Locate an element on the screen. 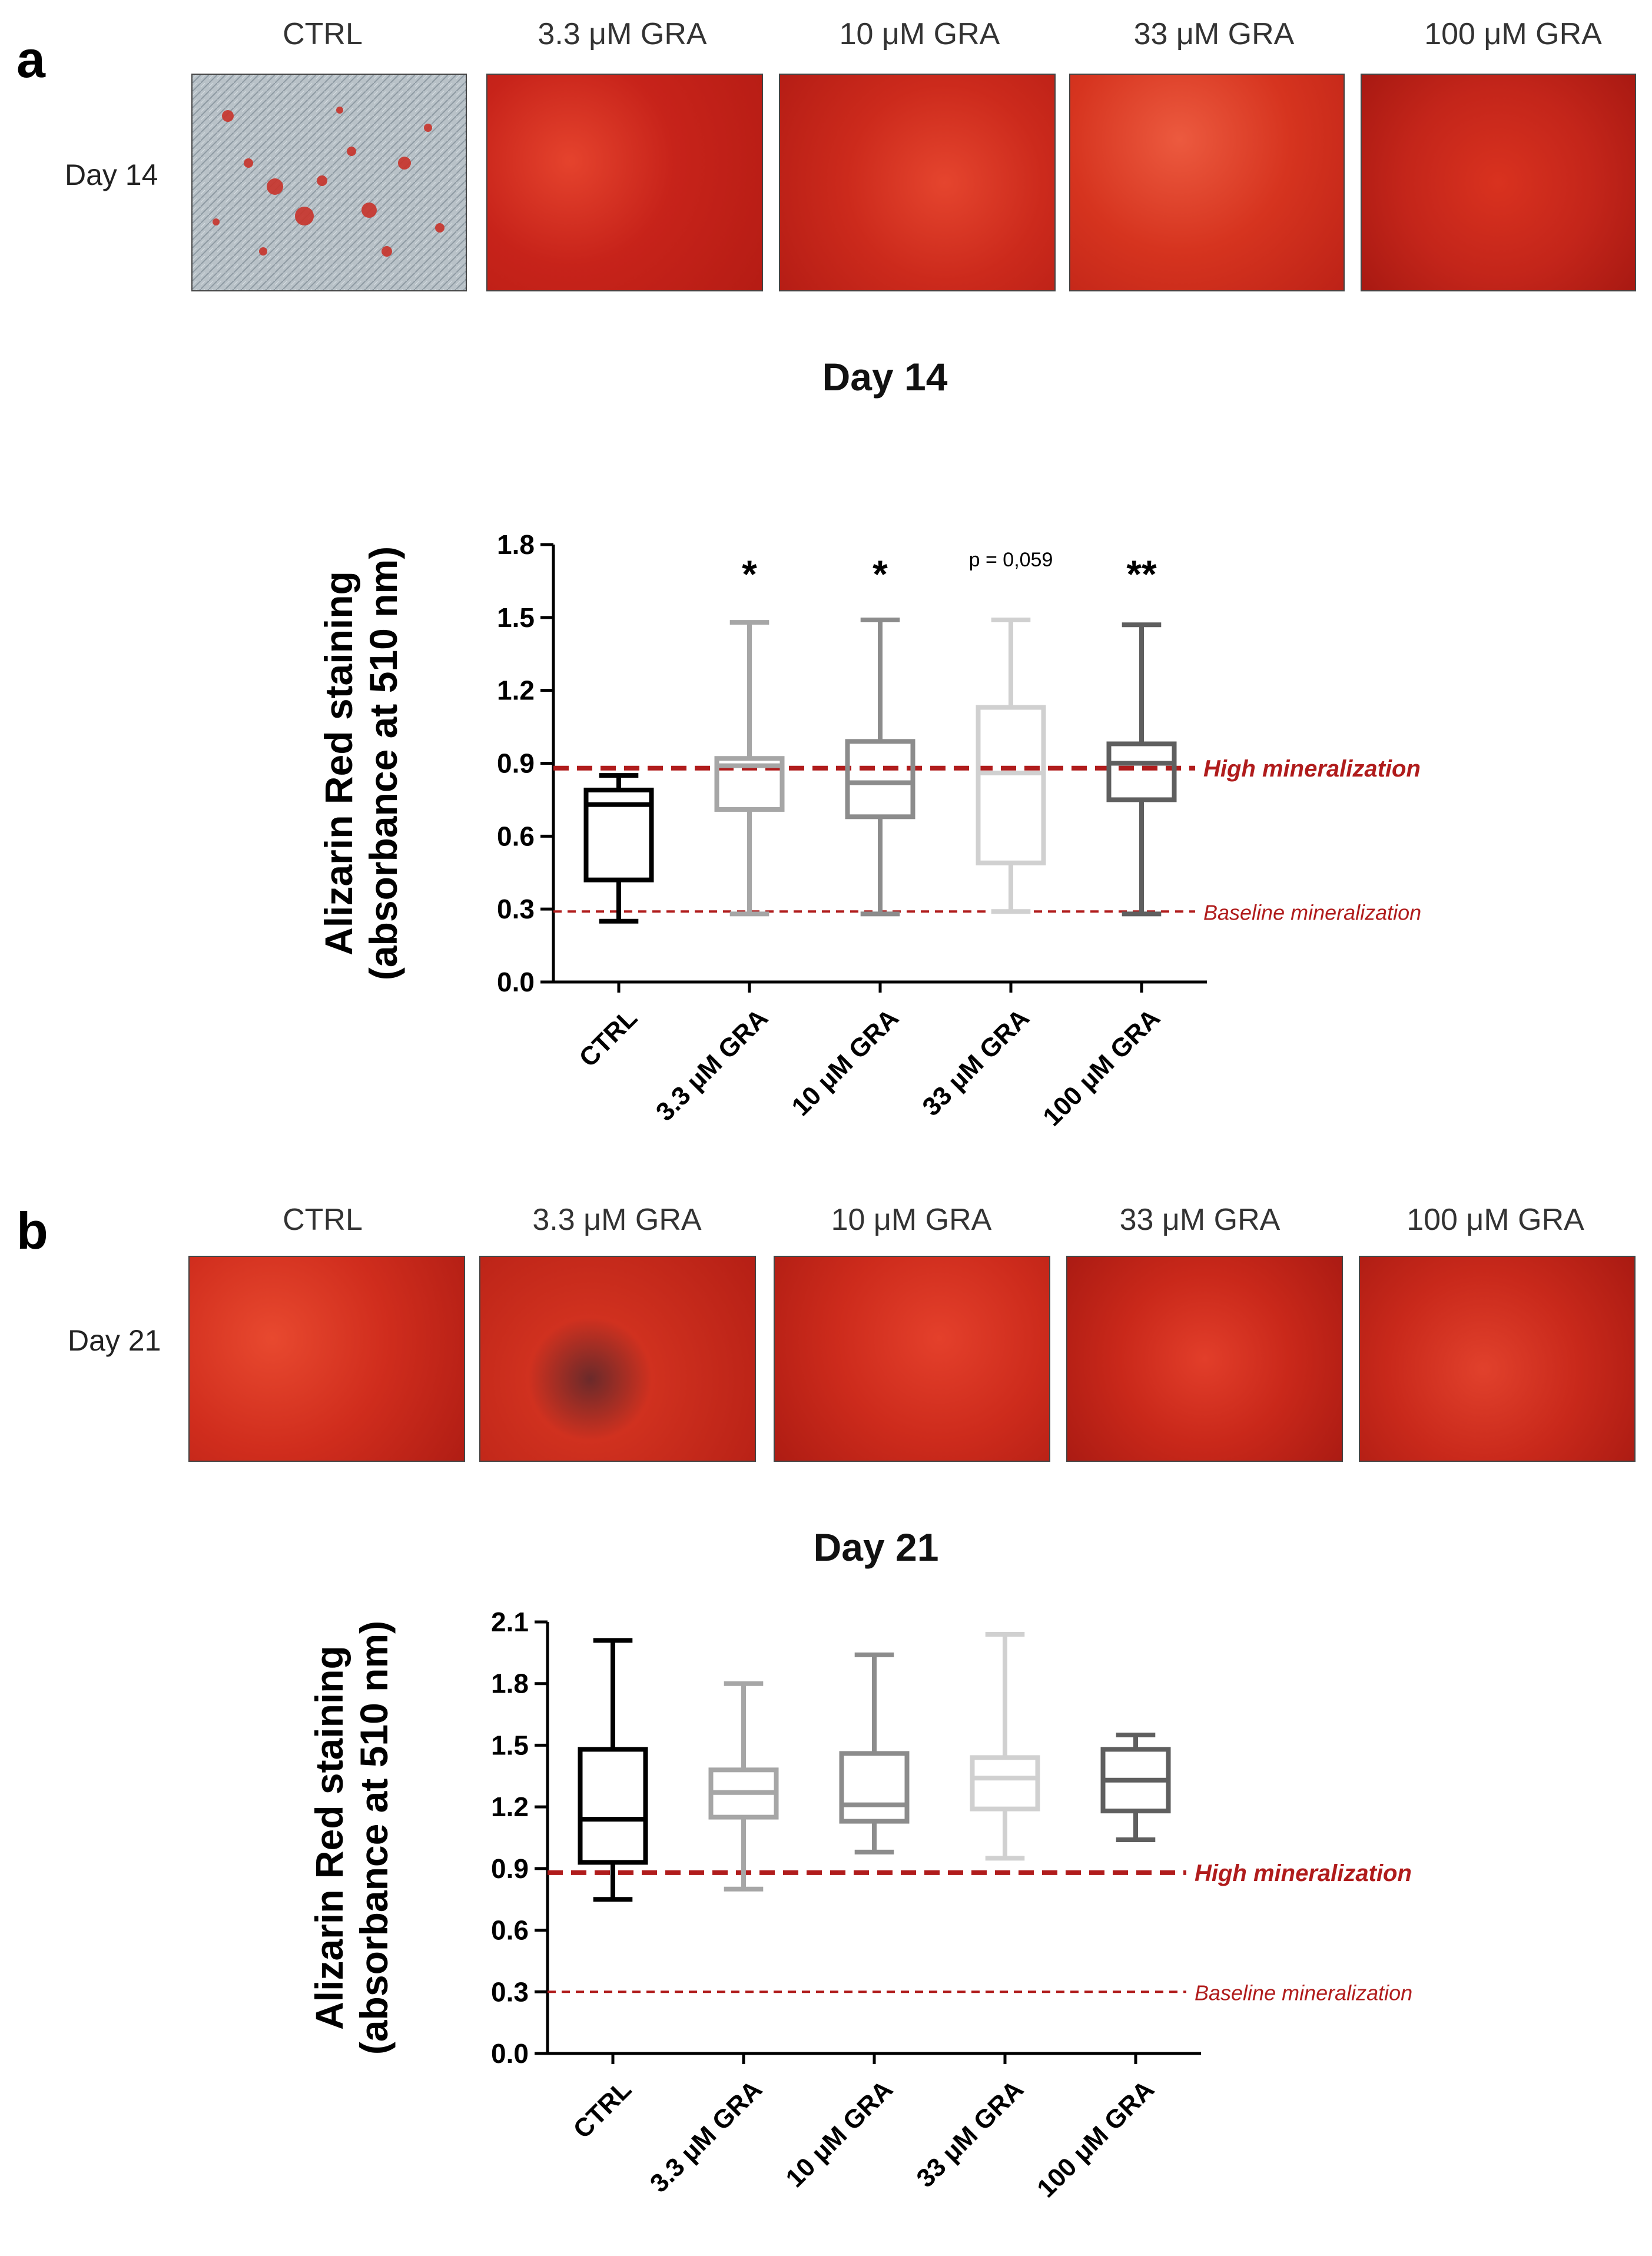 This screenshot has width=1652, height=2256. image-label-a-ctrl: CTRL is located at coordinates (323, 34).